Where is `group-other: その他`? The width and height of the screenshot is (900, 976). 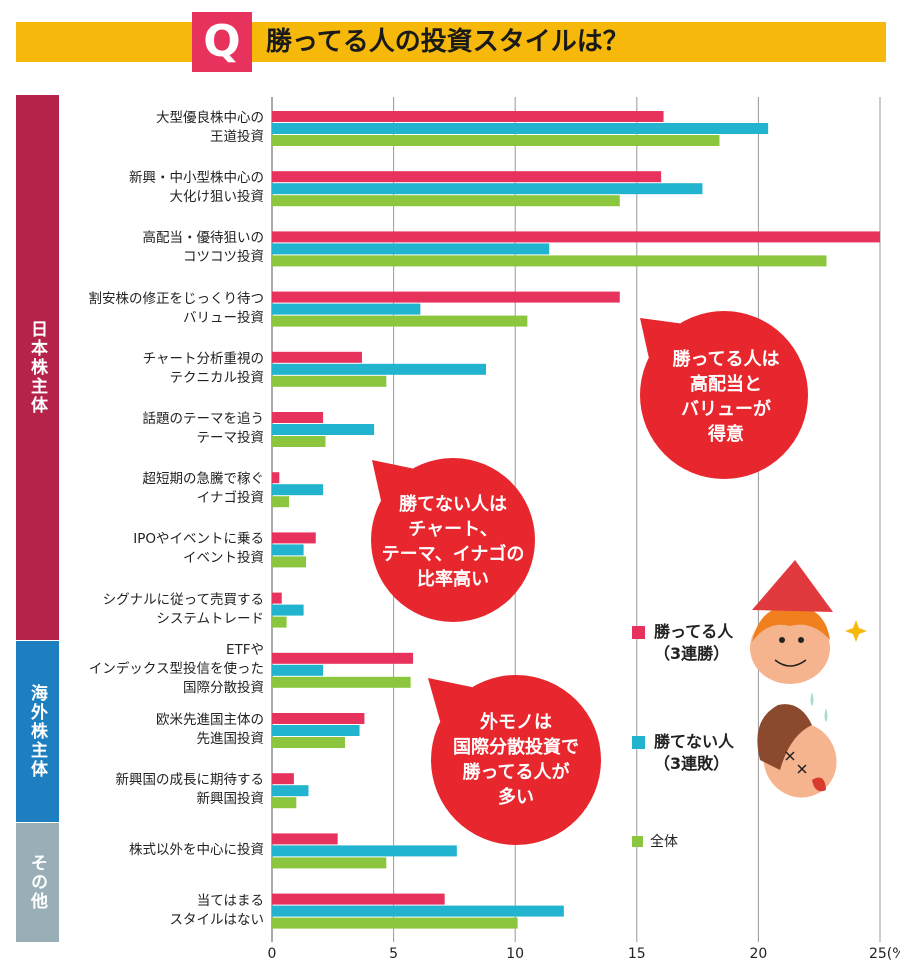
group-other: その他 is located at coordinates (37, 882).